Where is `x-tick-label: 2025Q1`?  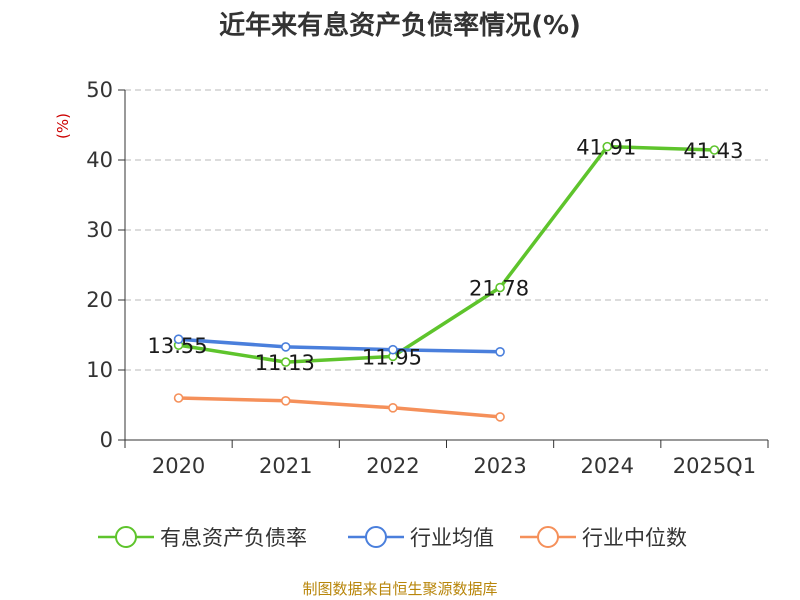
x-tick-label: 2025Q1 is located at coordinates (714, 466).